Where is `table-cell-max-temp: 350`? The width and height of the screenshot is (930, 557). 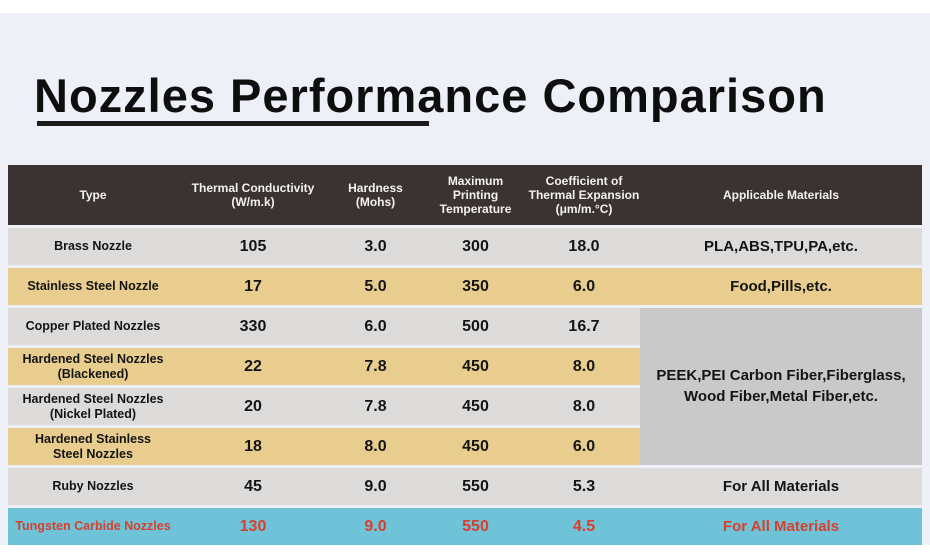
table-cell-max-temp: 350 is located at coordinates (475, 286).